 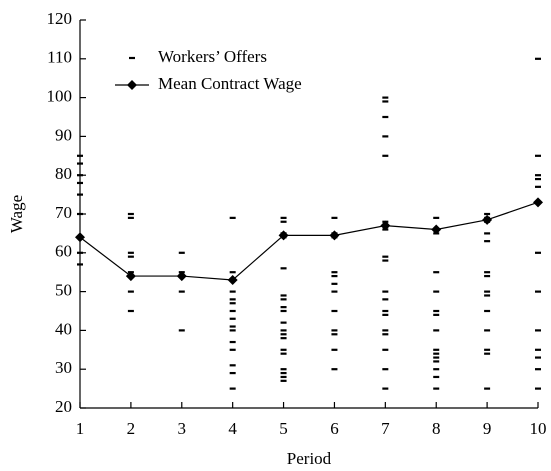 I want to click on y-tick-label: 40, so click(x=63, y=328).